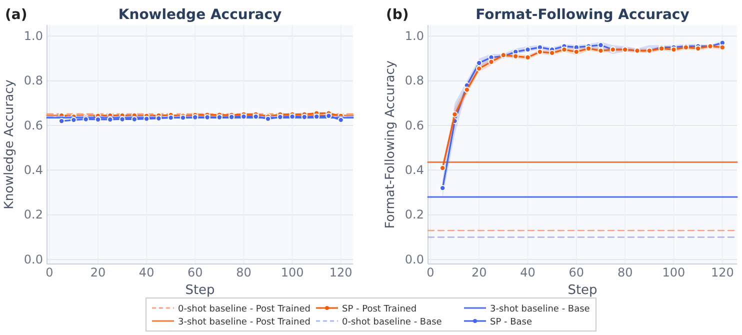  What do you see at coordinates (392, 323) in the screenshot?
I see `legend-label: 0-shot baseline - Base` at bounding box center [392, 323].